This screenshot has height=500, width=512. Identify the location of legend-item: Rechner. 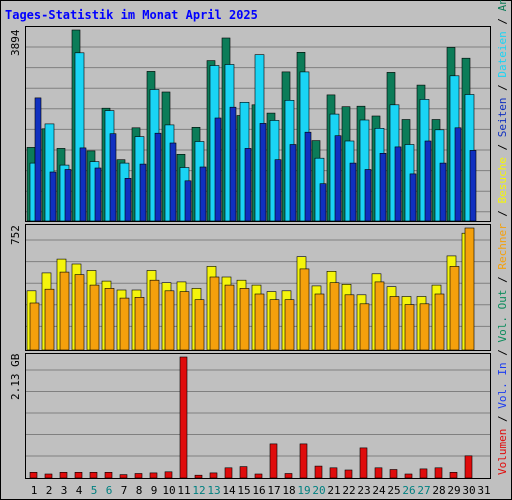
(502, 246).